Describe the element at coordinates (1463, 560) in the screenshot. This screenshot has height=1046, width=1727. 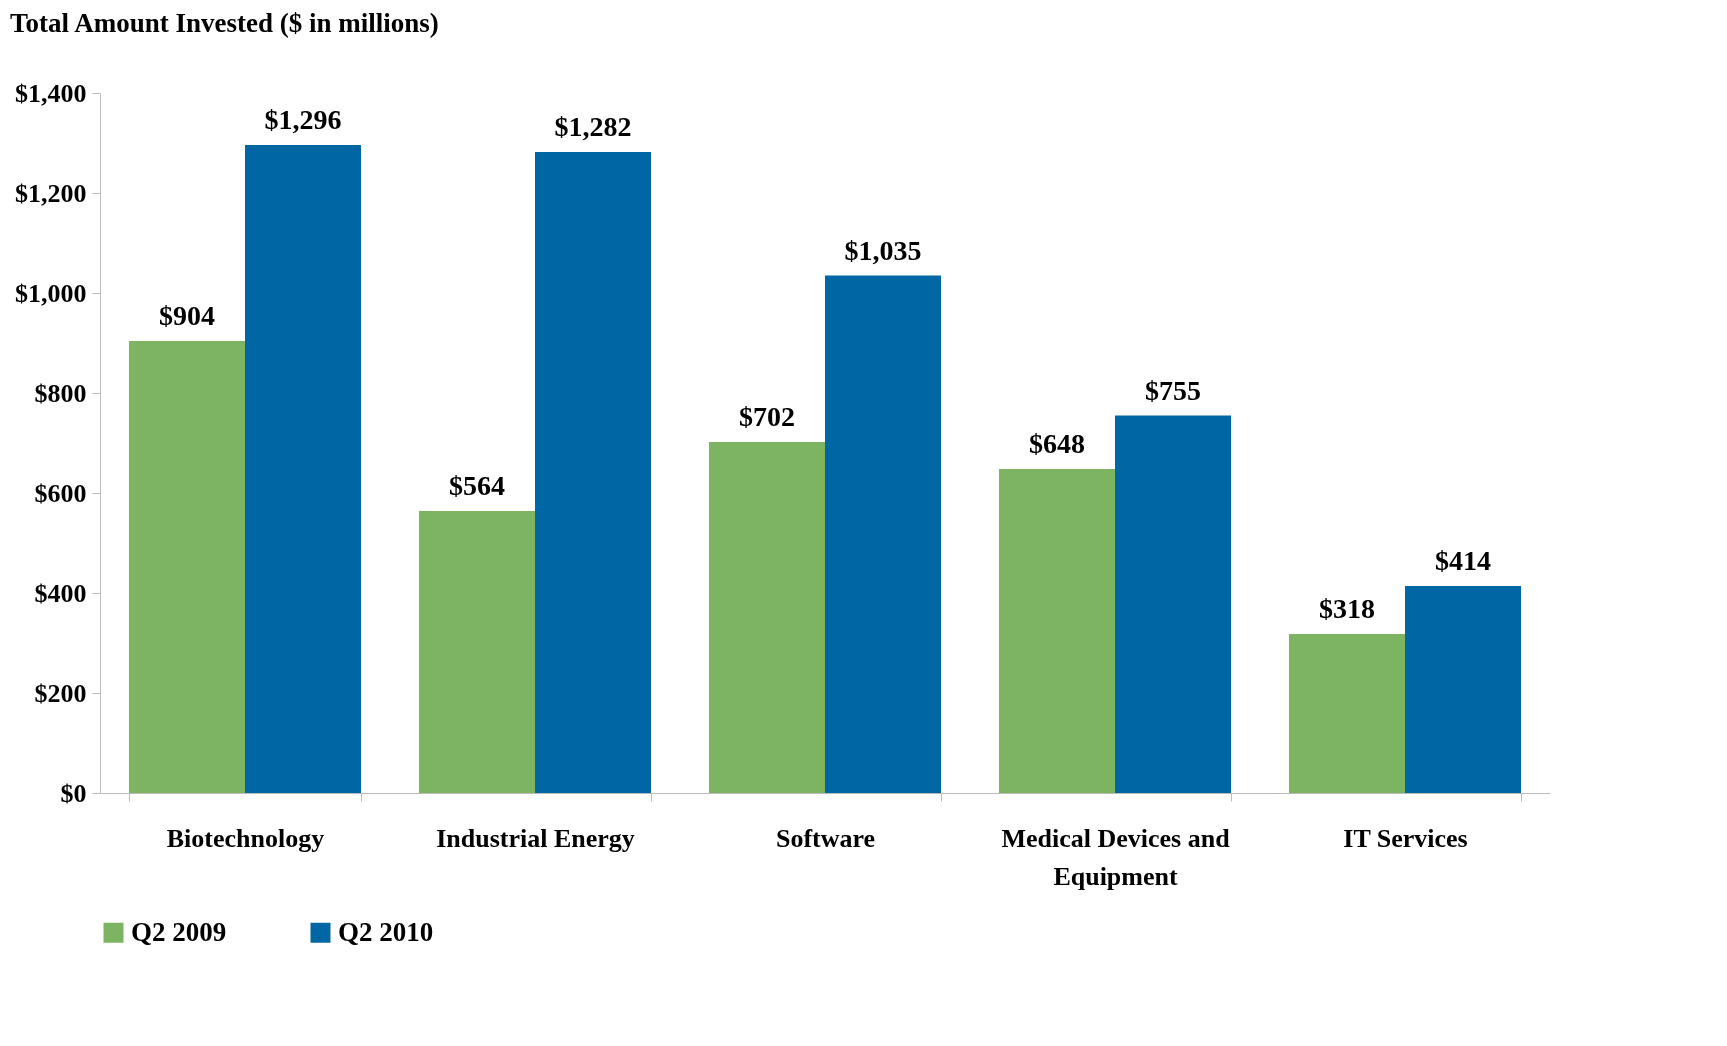
I see `data-label: $414` at that location.